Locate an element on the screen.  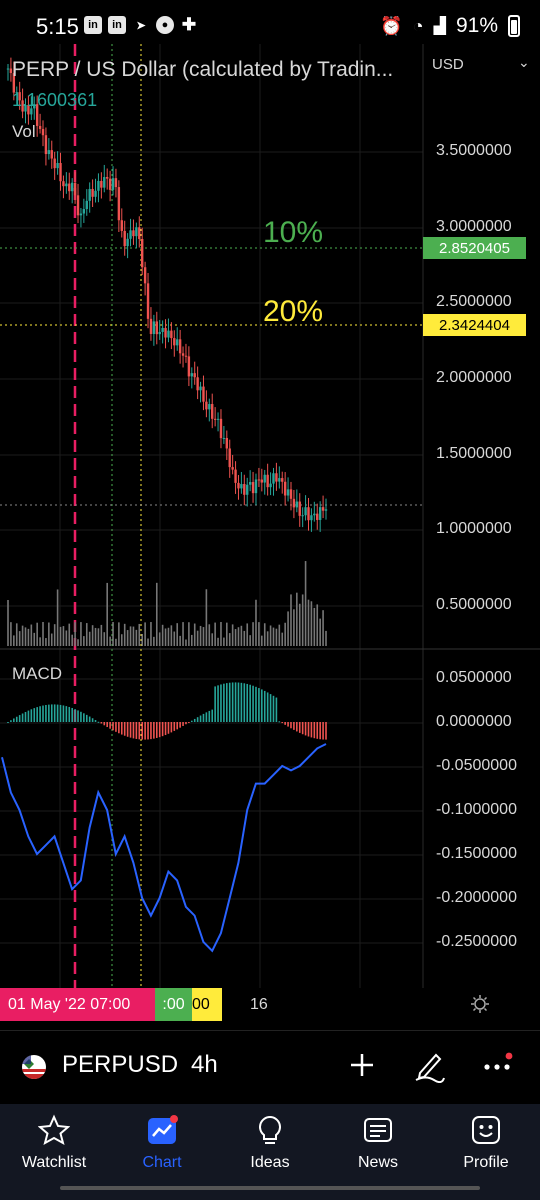
chevron-down-icon: ⌄ is located at coordinates (524, 62).